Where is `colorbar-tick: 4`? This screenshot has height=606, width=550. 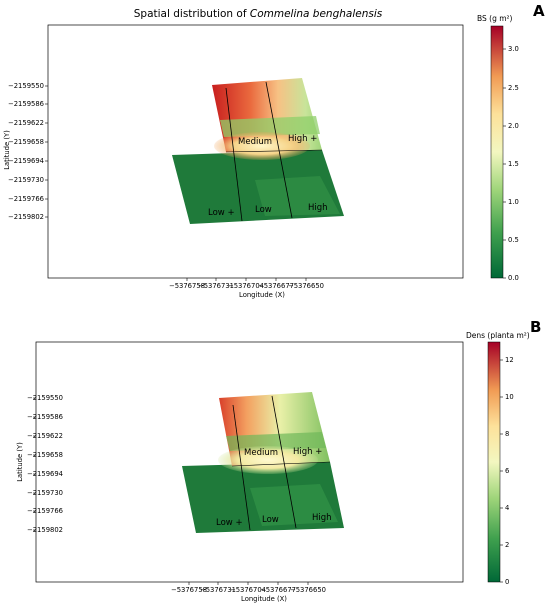 colorbar-tick: 4 is located at coordinates (507, 508).